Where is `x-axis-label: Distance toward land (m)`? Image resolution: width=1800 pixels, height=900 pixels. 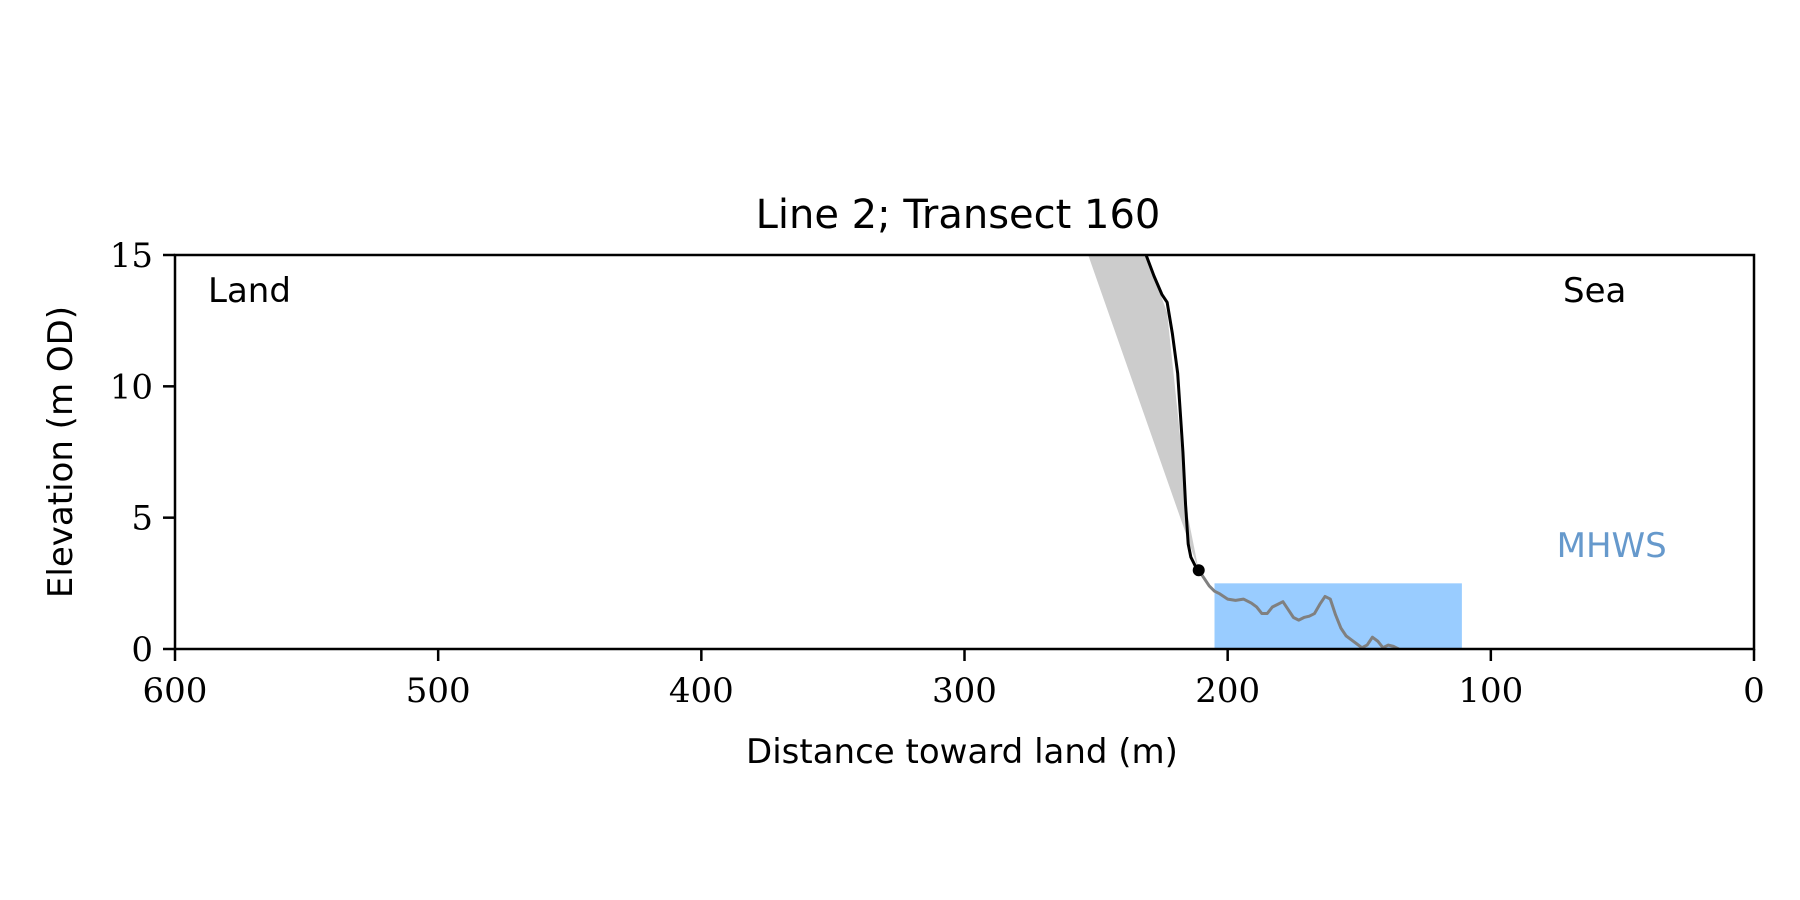
x-axis-label: Distance toward land (m) is located at coordinates (962, 752).